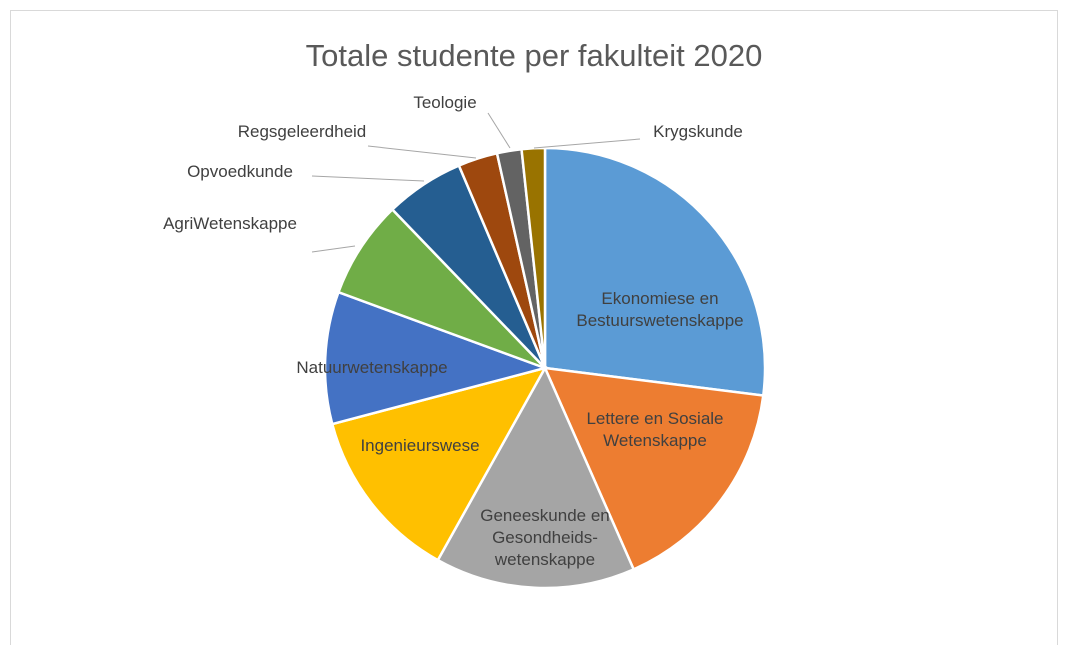 This screenshot has height=645, width=1068. What do you see at coordinates (545, 537) in the screenshot?
I see `slice-label: Geneeskunde en Gesondheids- wetenskappe` at bounding box center [545, 537].